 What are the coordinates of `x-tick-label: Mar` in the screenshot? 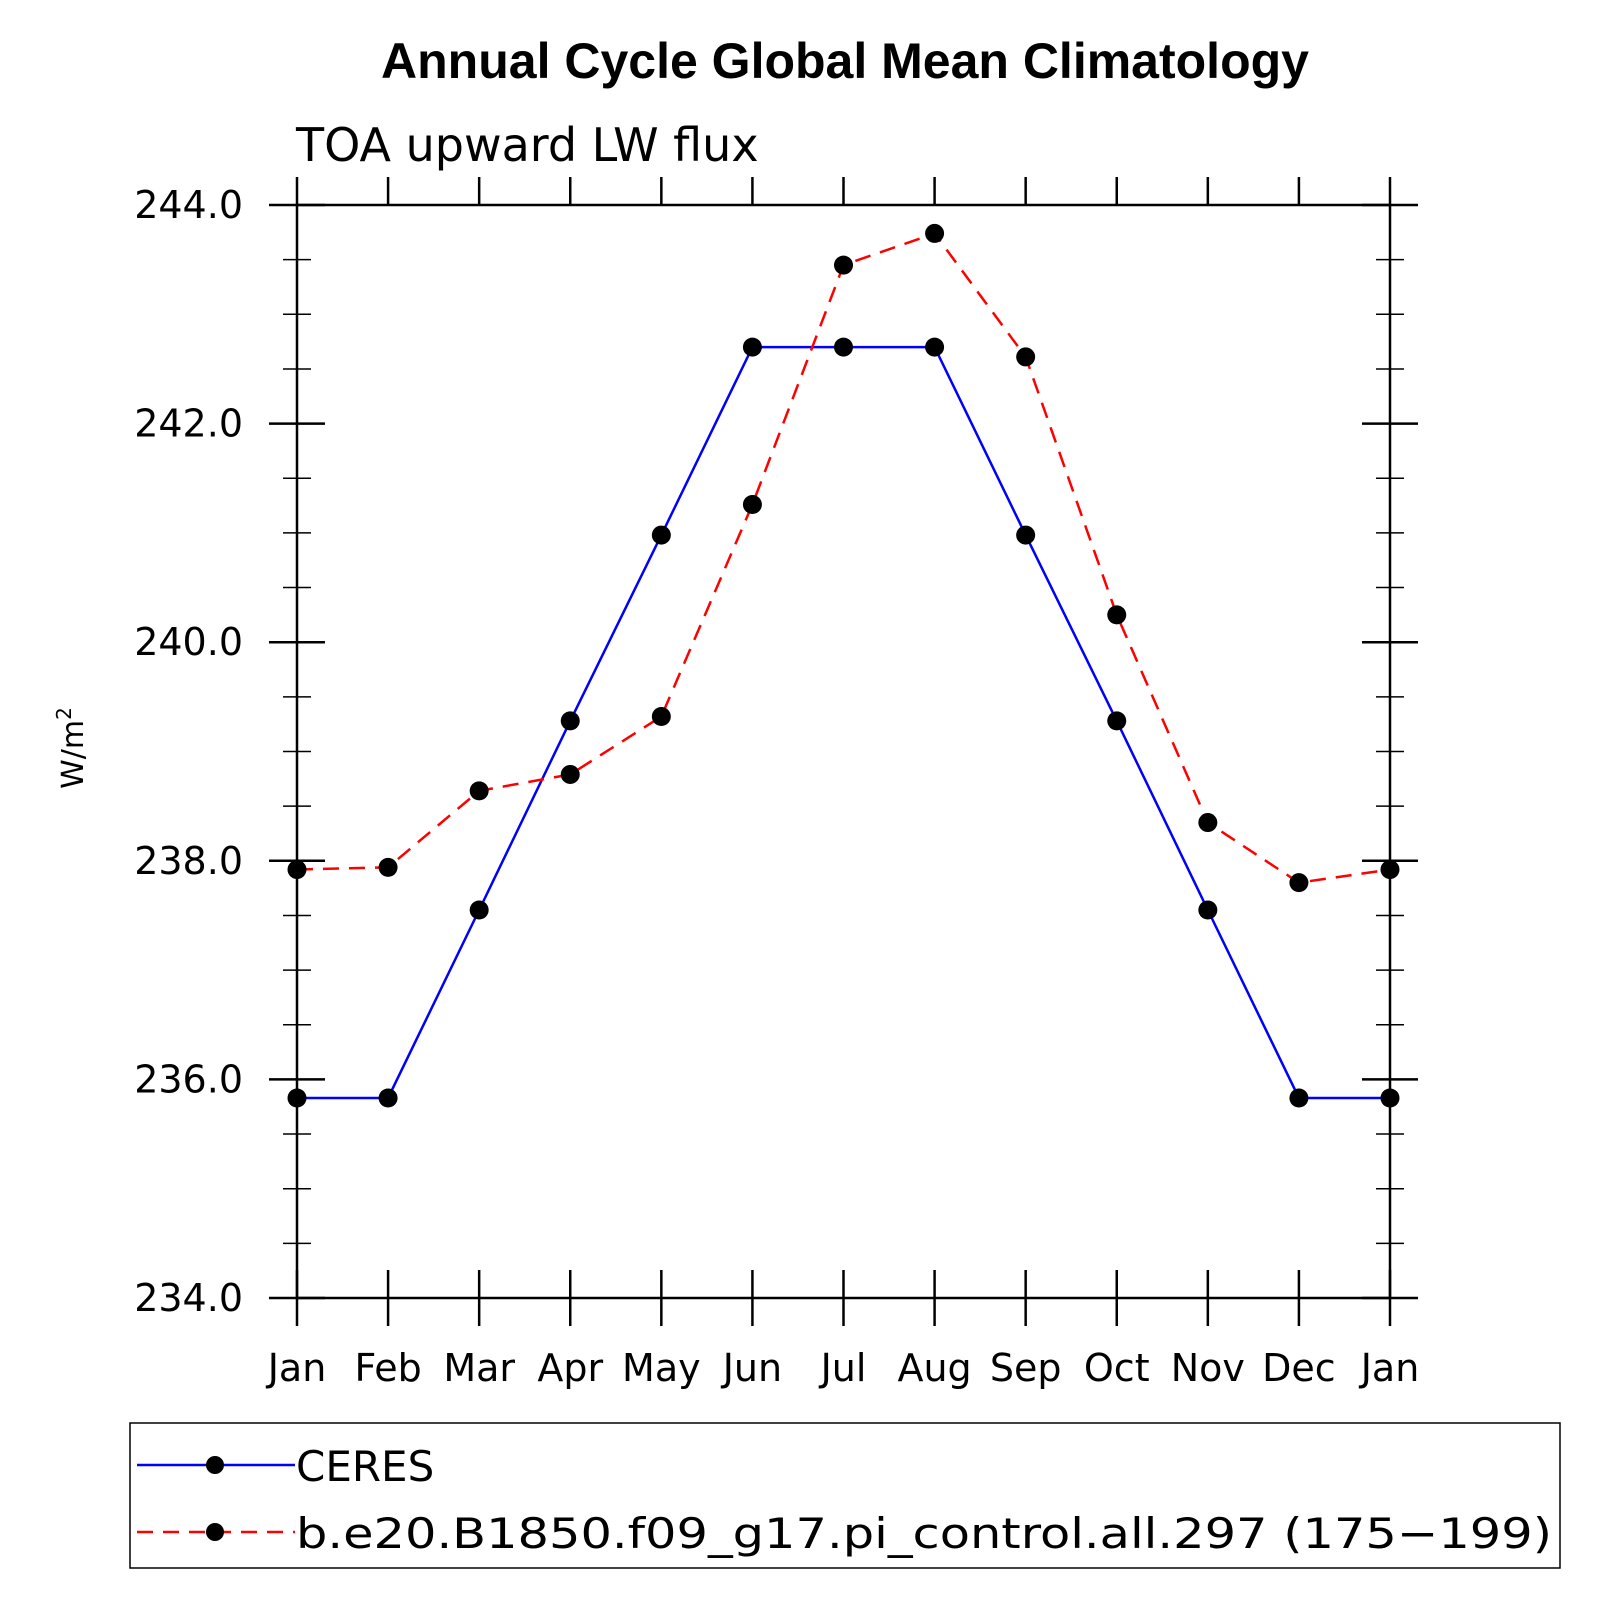 It's located at (479, 1368).